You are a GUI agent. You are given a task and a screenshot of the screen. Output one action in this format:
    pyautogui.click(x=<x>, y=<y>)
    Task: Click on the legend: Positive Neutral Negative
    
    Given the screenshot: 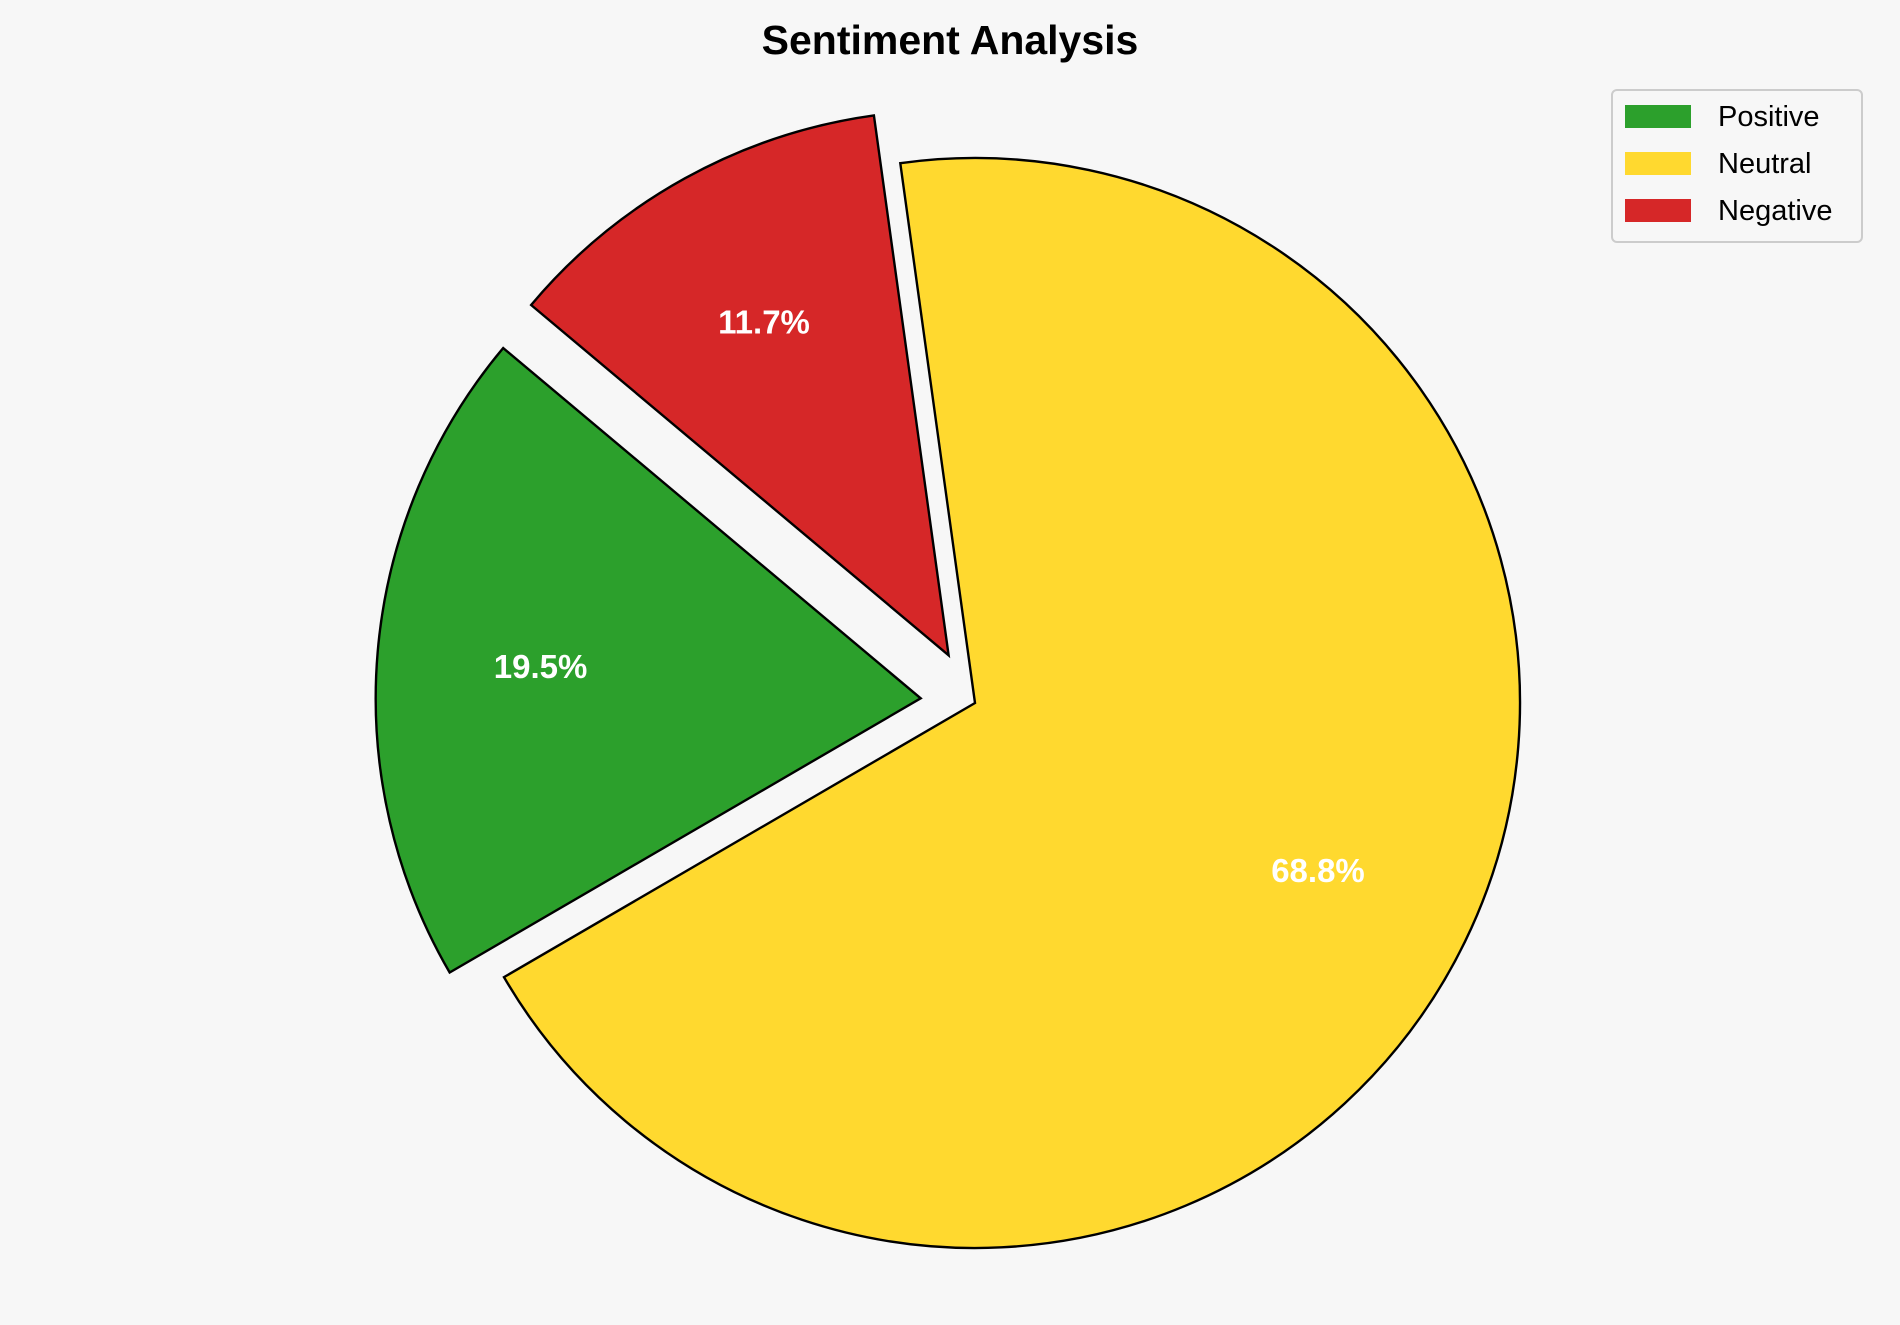 What is the action you would take?
    pyautogui.click(x=1737, y=166)
    